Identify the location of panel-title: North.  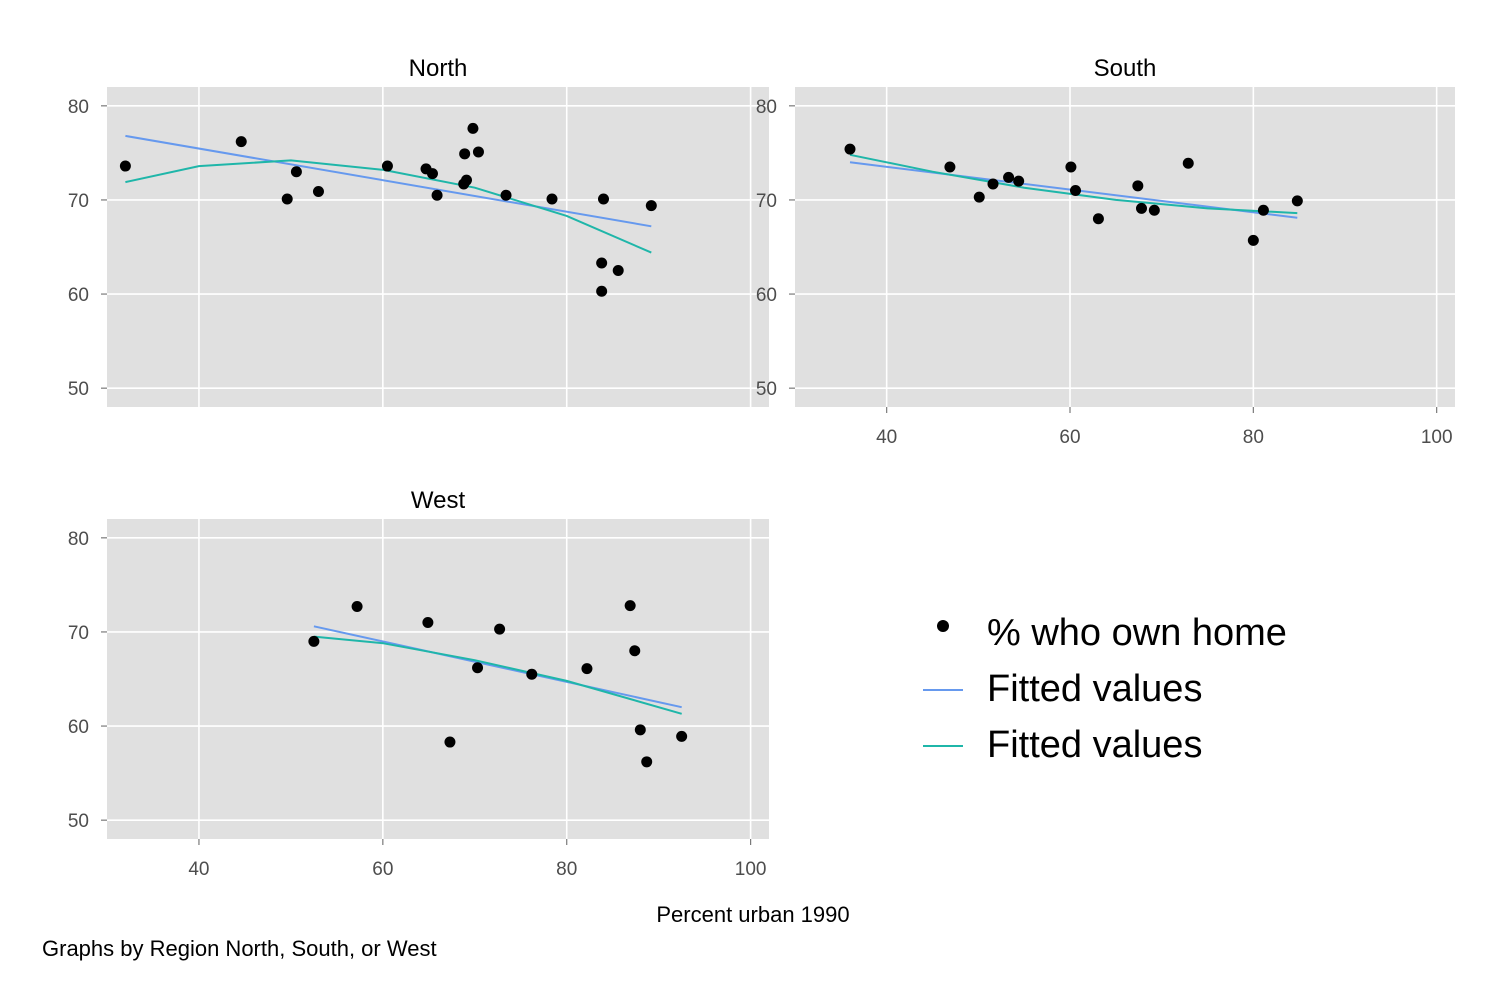
(438, 68).